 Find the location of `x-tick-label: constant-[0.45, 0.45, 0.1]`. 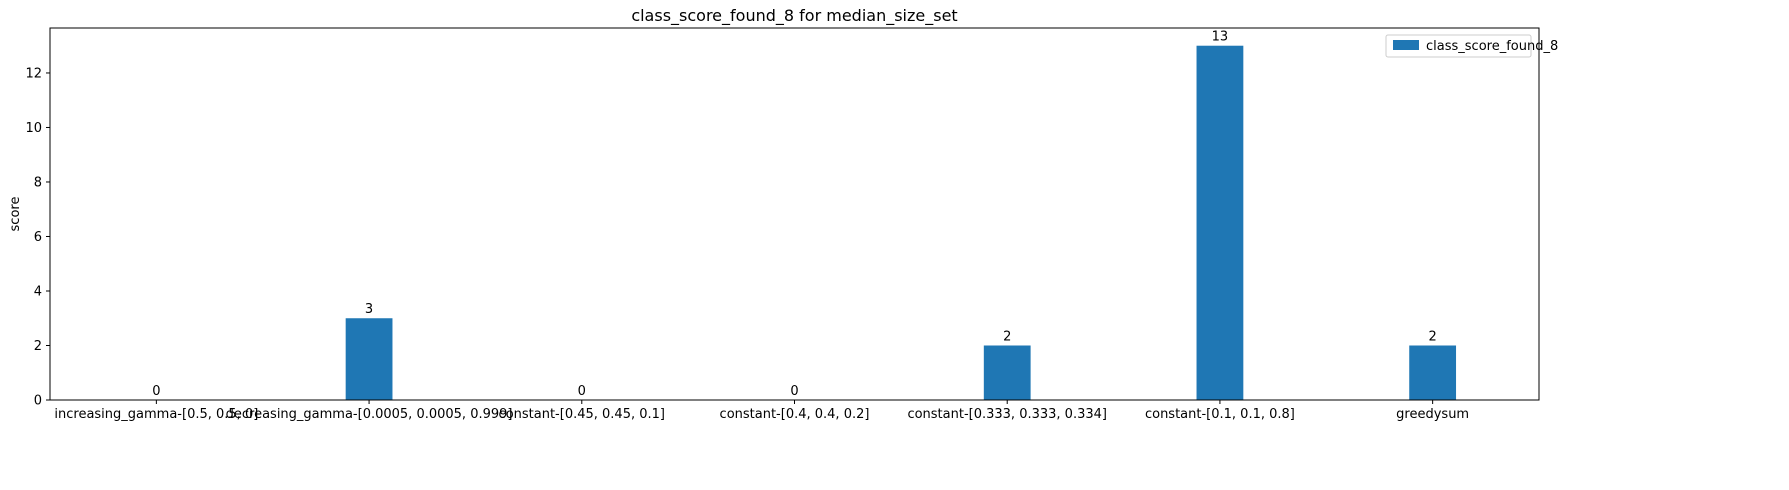

x-tick-label: constant-[0.45, 0.45, 0.1] is located at coordinates (582, 414).